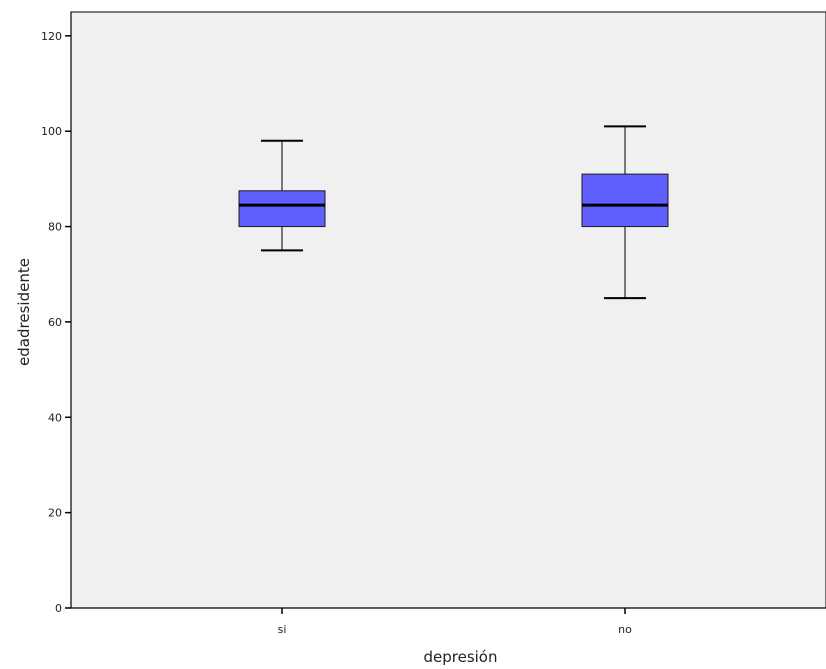 This screenshot has height=669, width=826. I want to click on boxes, so click(453, 212).